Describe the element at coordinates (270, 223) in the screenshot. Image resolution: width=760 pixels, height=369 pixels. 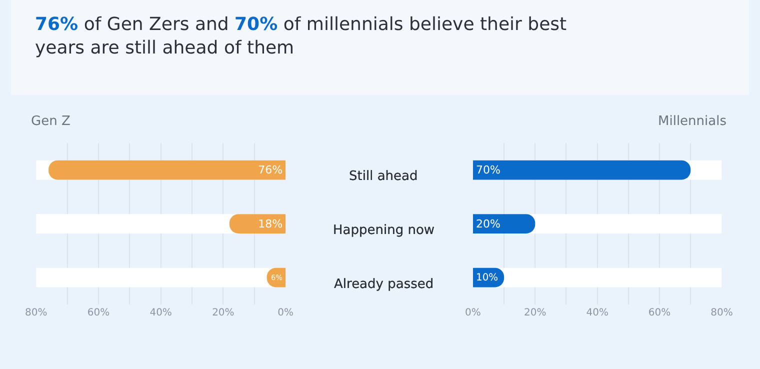
I see `data-label: 18%` at that location.